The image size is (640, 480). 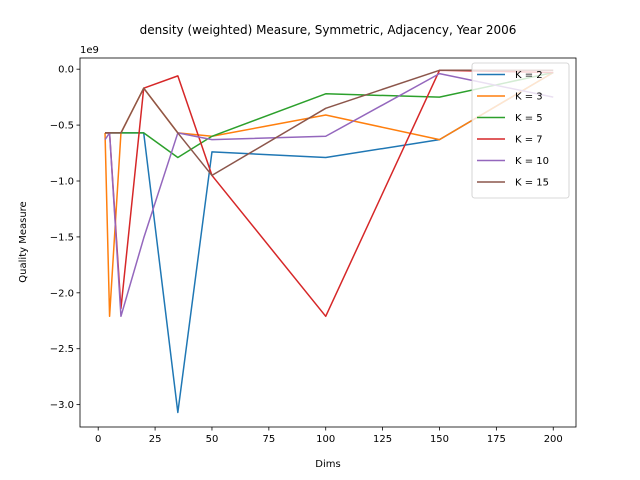 What do you see at coordinates (325, 439) in the screenshot?
I see `x-tick-label: 100` at bounding box center [325, 439].